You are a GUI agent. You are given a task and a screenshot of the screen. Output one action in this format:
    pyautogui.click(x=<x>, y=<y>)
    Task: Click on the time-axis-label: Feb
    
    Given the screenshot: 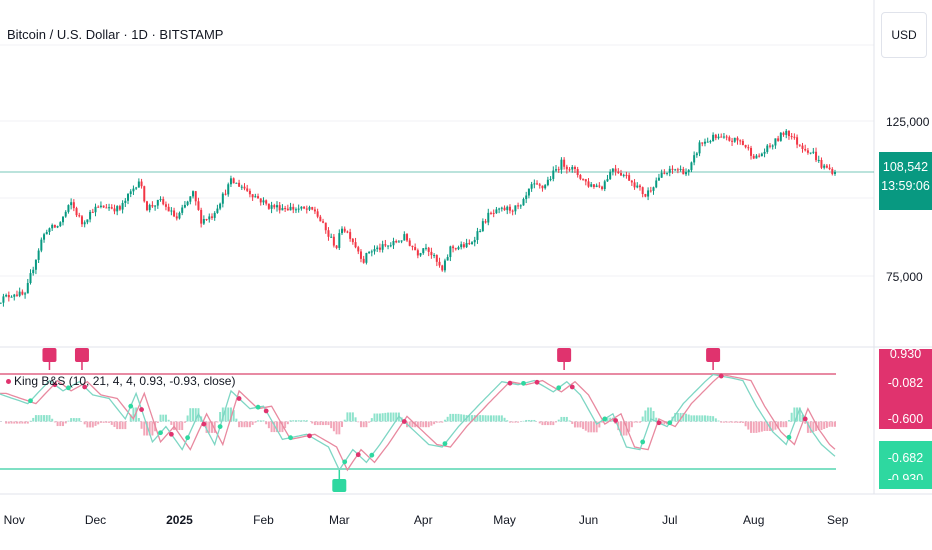 What is the action you would take?
    pyautogui.click(x=263, y=520)
    